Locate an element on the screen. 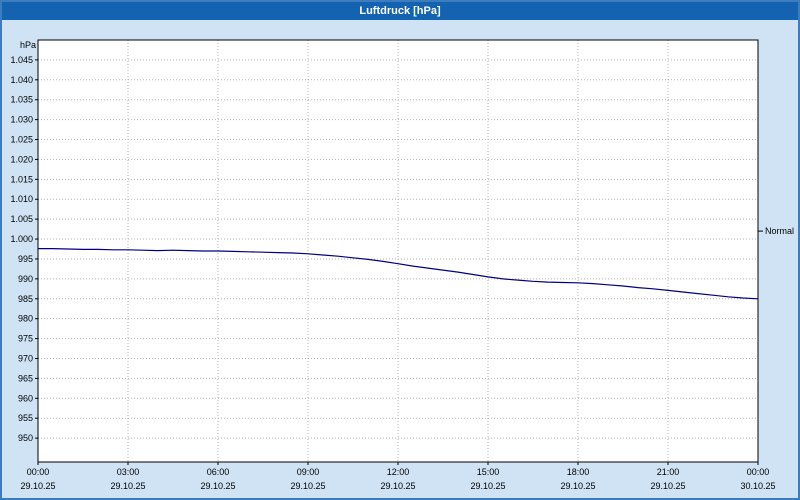  y-tick-label: 950 is located at coordinates (25, 438).